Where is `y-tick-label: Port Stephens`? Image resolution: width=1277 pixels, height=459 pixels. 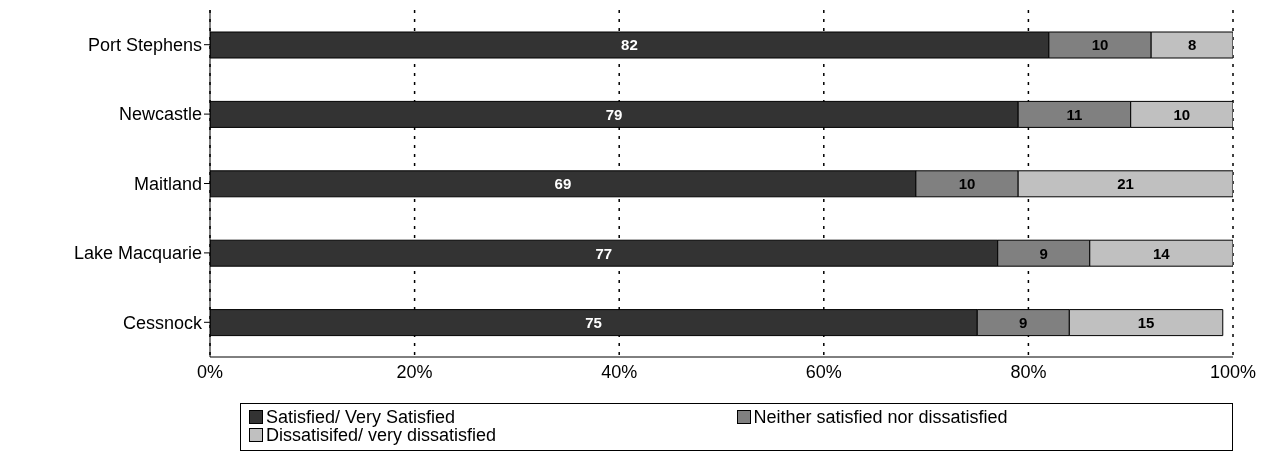 y-tick-label: Port Stephens is located at coordinates (144, 45).